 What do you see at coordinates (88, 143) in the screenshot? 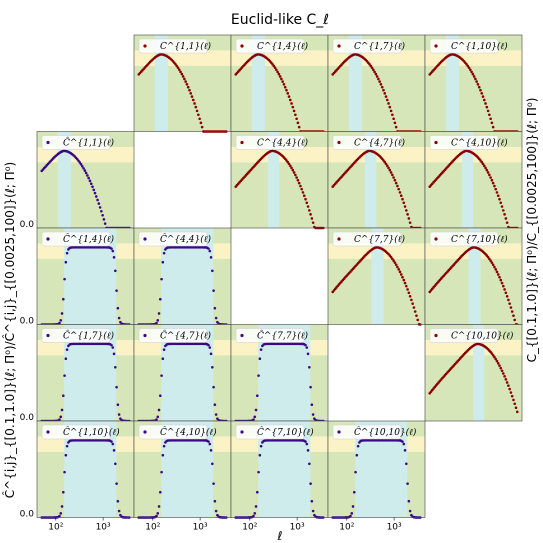
I see `legend-label: Ĉ^{1,1}(ℓ)` at bounding box center [88, 143].